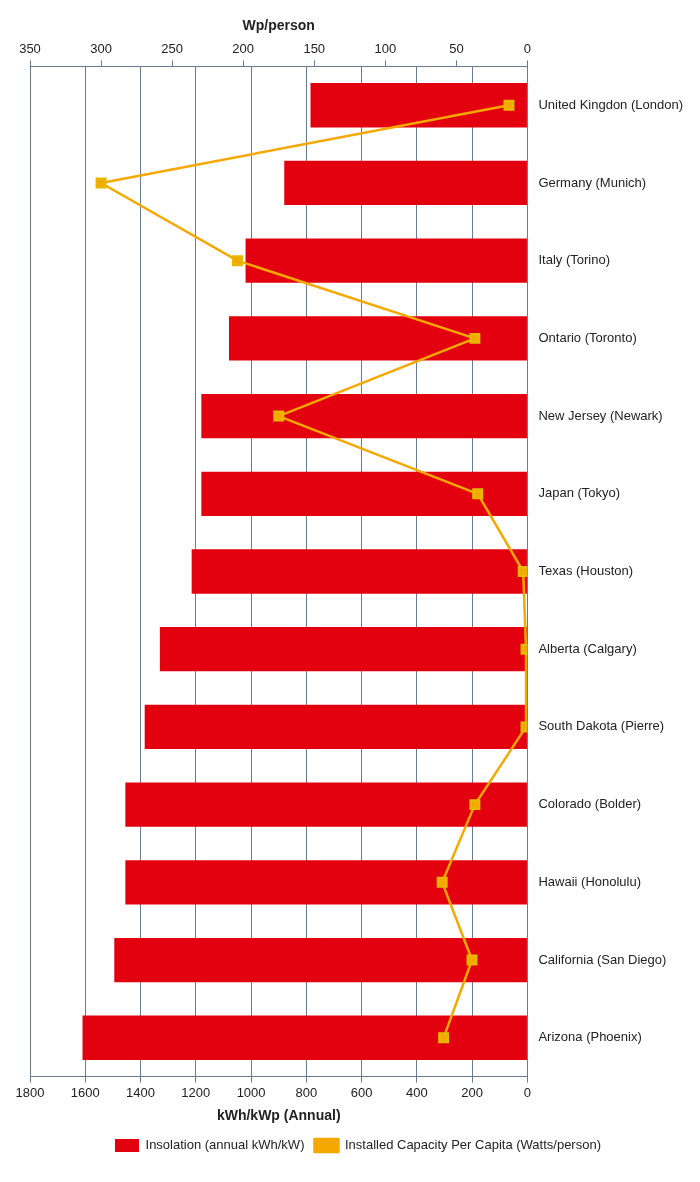 The image size is (700, 1182). Describe the element at coordinates (30, 1092) in the screenshot. I see `x-tick-label: 1800` at that location.